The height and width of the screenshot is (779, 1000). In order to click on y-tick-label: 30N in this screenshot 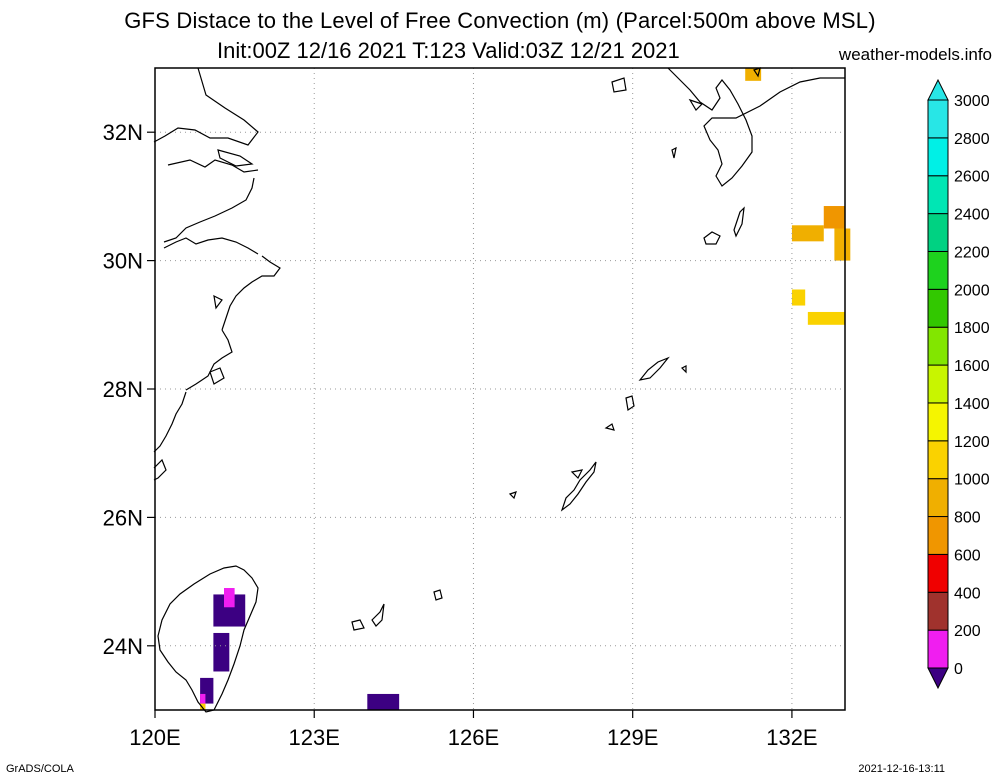, I will do `click(123, 261)`.